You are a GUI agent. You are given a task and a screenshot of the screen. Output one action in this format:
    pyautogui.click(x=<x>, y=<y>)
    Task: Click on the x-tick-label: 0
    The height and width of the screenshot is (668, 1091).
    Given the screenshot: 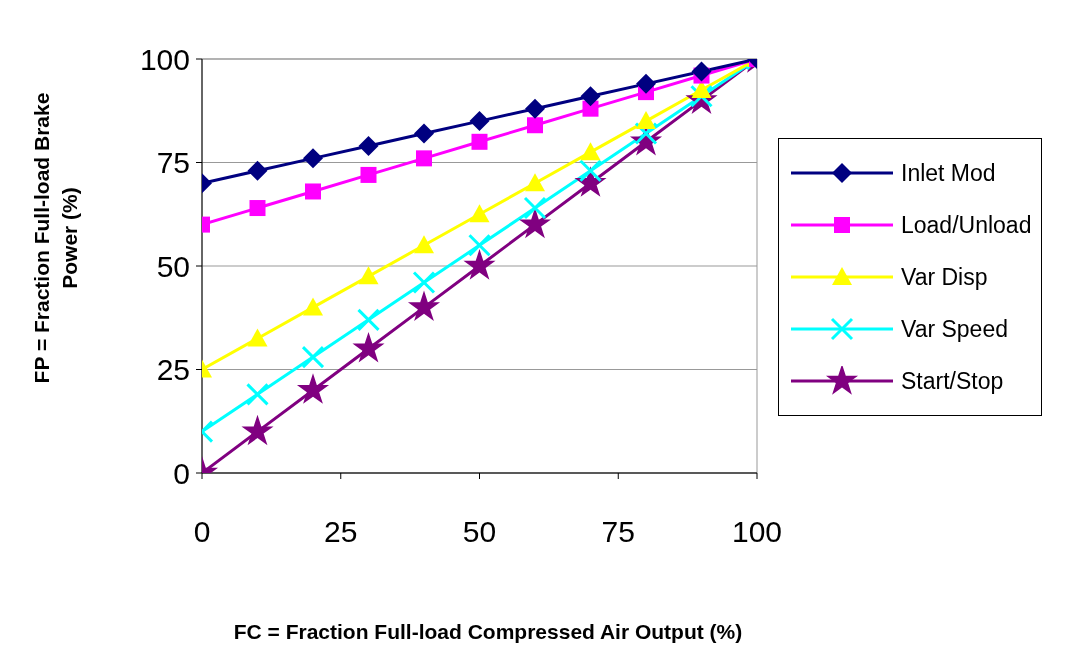 What is the action you would take?
    pyautogui.click(x=202, y=532)
    